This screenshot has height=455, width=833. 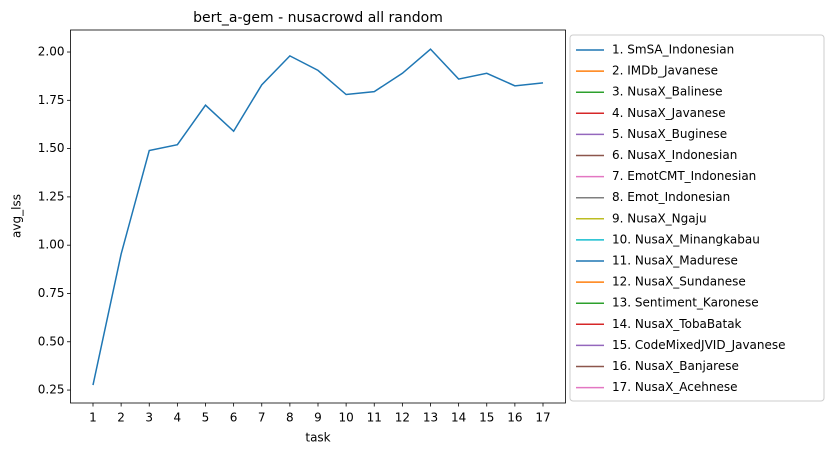 I want to click on y-tick-label: 0.25, so click(x=51, y=390).